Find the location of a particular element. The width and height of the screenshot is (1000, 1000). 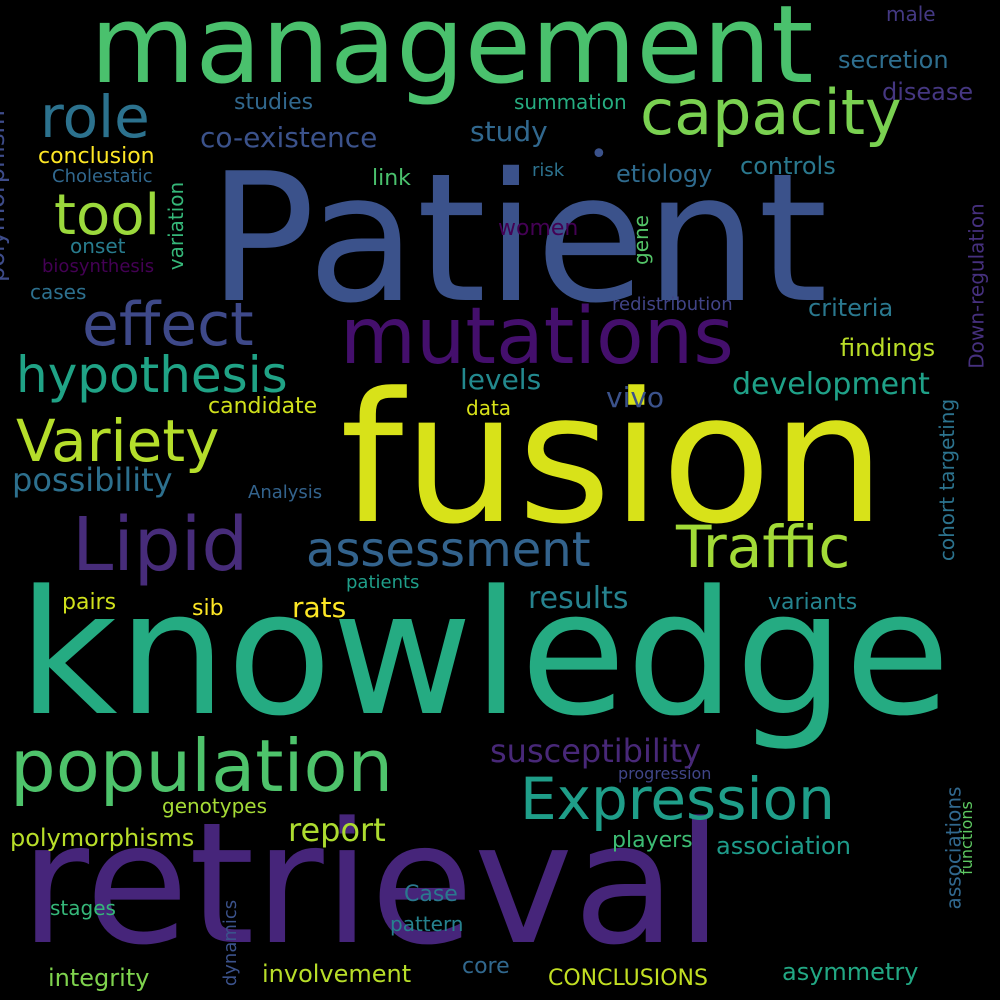

word-rats: rats is located at coordinates (319, 607).